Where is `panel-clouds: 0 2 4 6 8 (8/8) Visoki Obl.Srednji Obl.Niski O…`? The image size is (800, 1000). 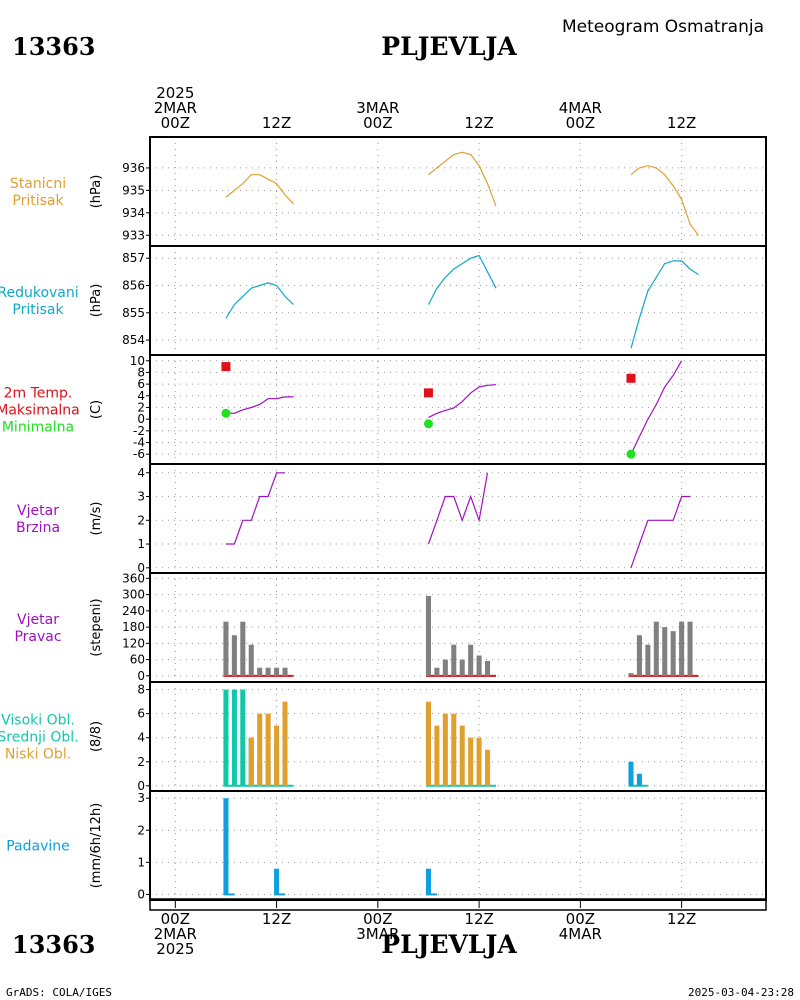 panel-clouds: 0 2 4 6 8 (8/8) Visoki Obl.Srednji Obl.Niski O… is located at coordinates (383, 737).